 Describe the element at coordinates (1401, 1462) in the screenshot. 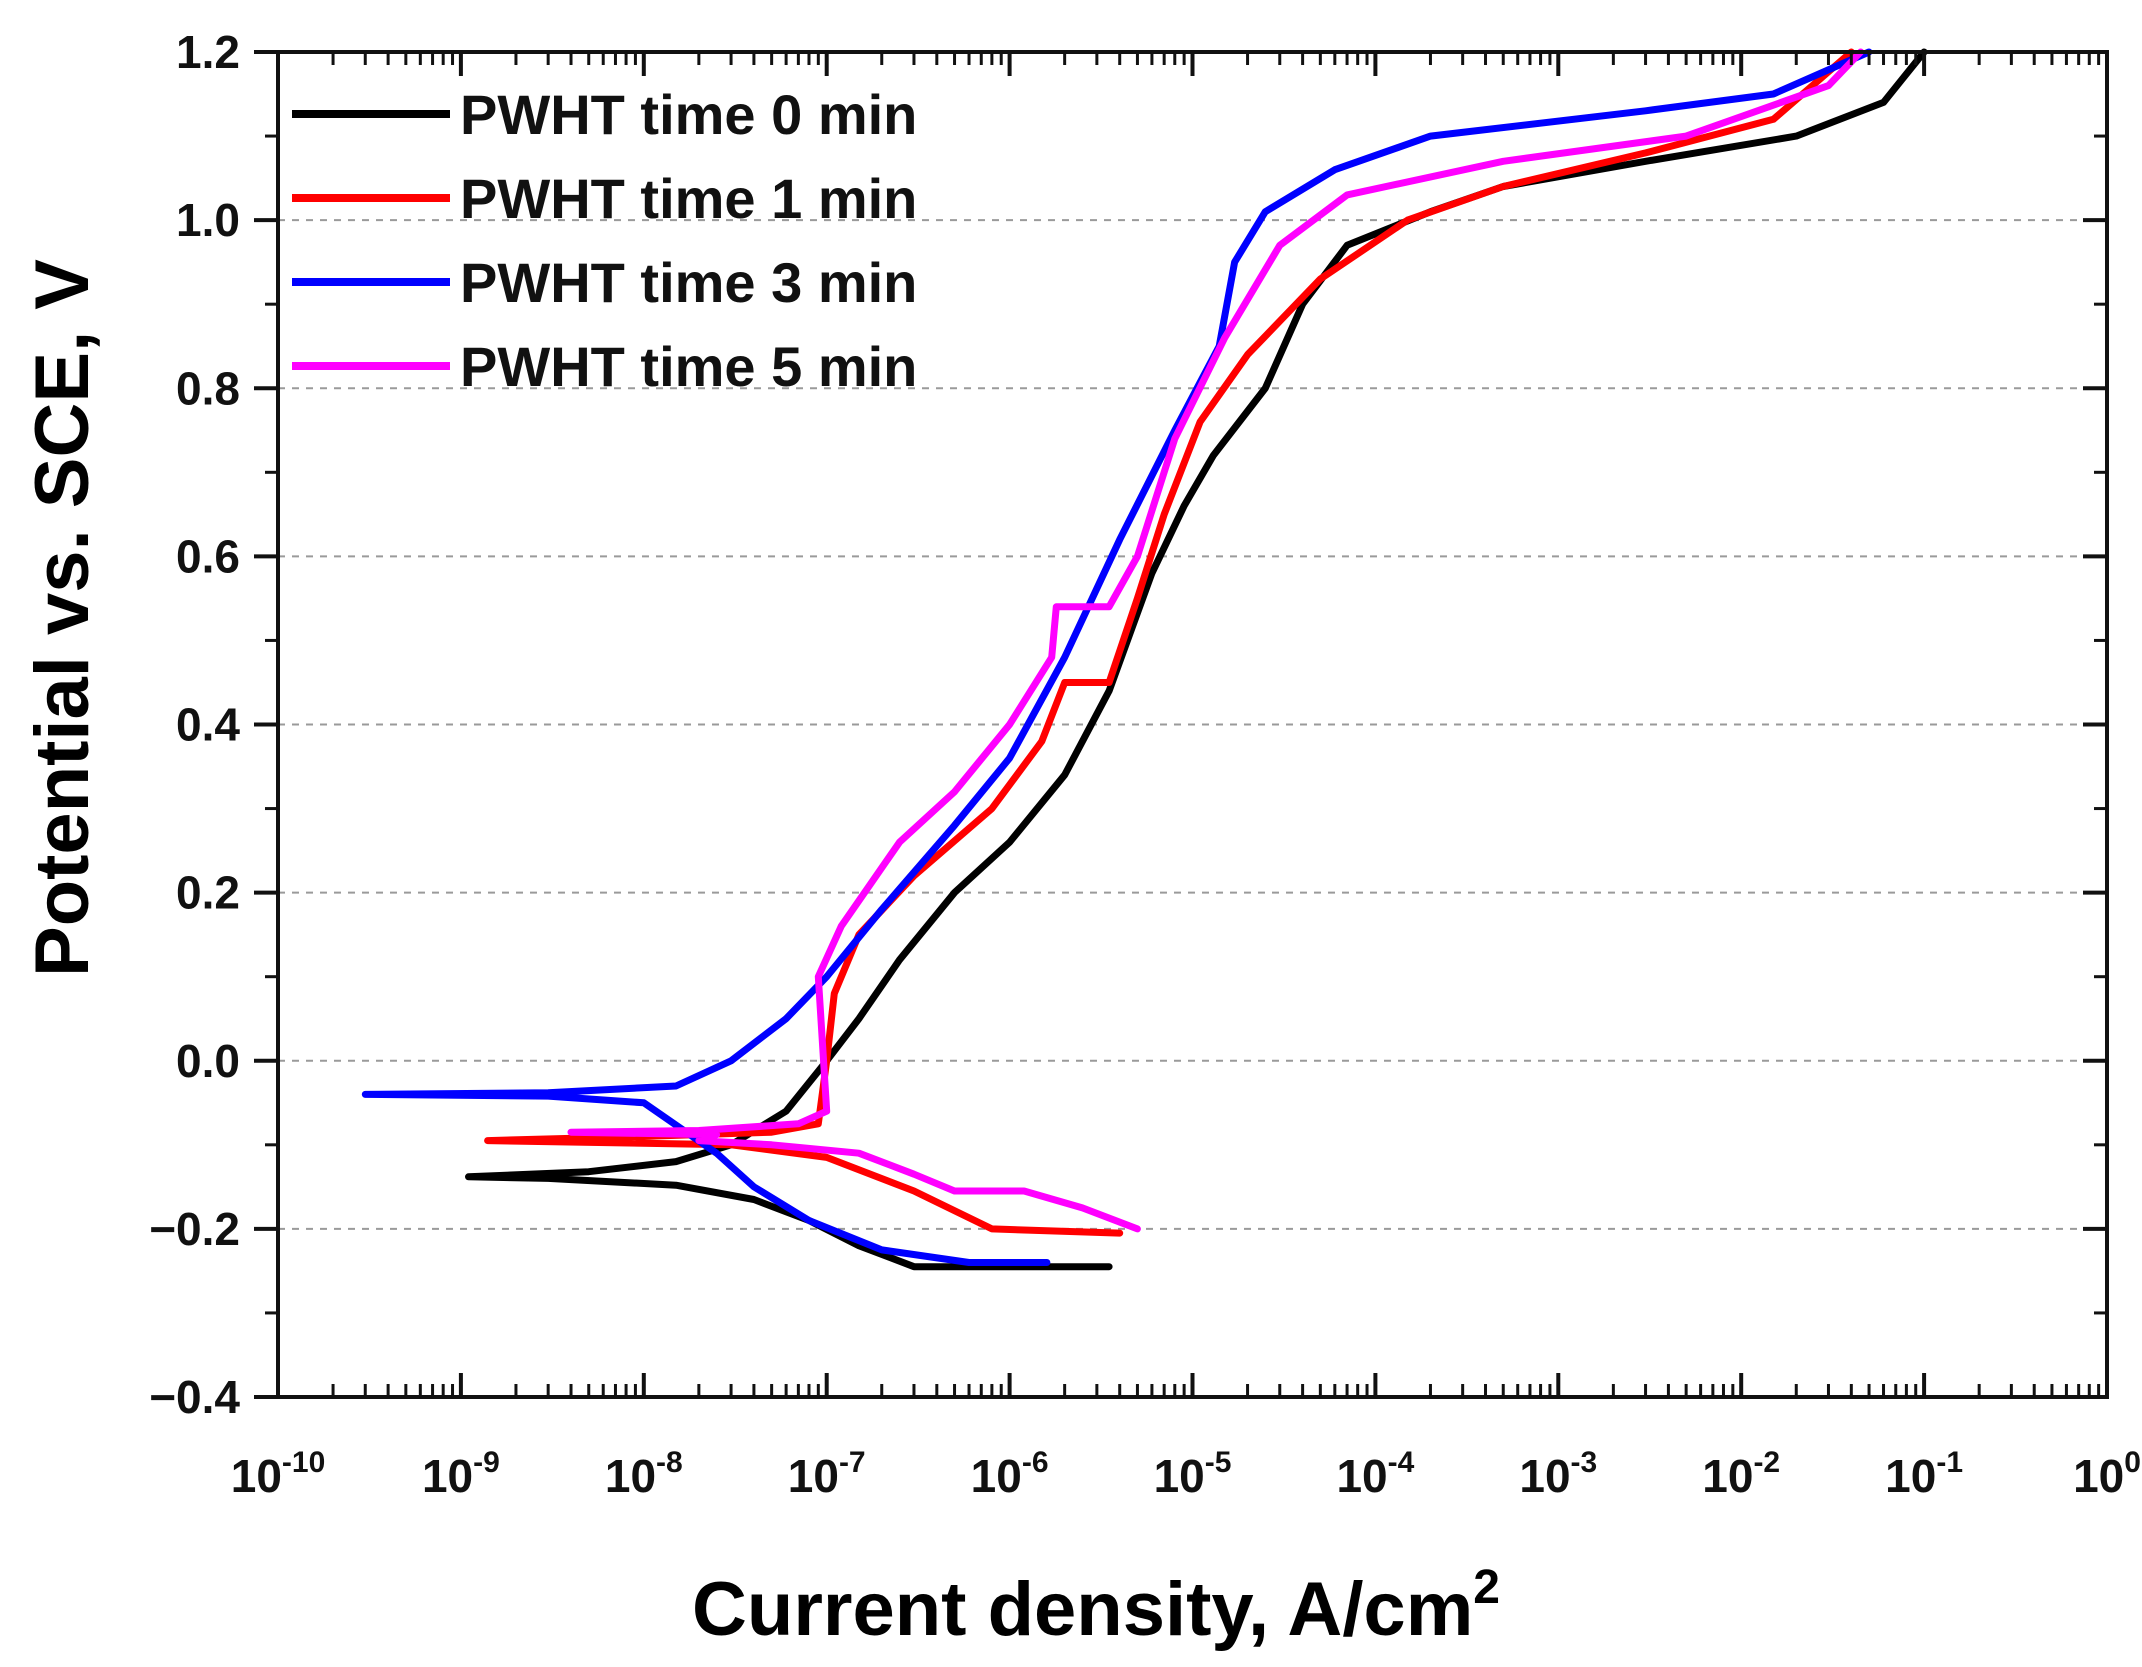

I see `x-tick-label-exponent: -4` at that location.